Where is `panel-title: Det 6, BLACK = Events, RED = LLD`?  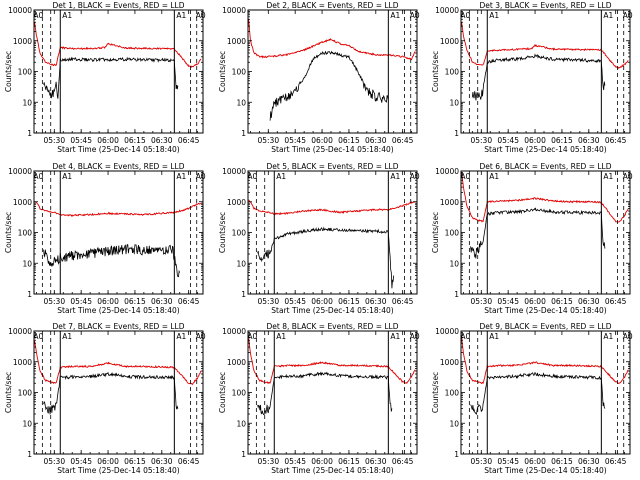
panel-title: Det 6, BLACK = Events, RED = LLD is located at coordinates (545, 166).